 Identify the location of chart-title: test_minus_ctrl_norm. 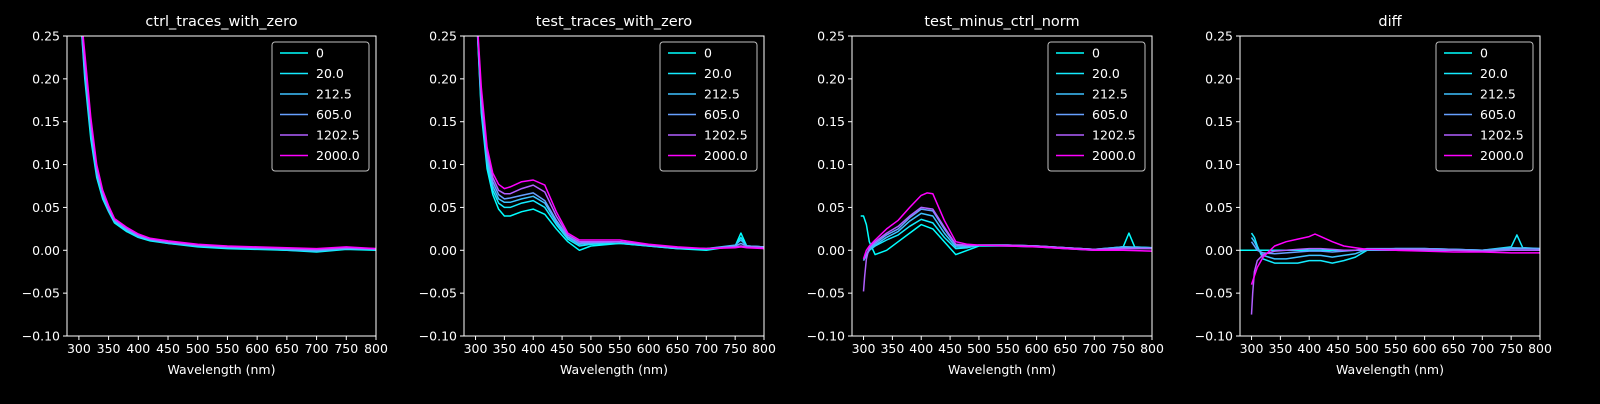
(1001, 22).